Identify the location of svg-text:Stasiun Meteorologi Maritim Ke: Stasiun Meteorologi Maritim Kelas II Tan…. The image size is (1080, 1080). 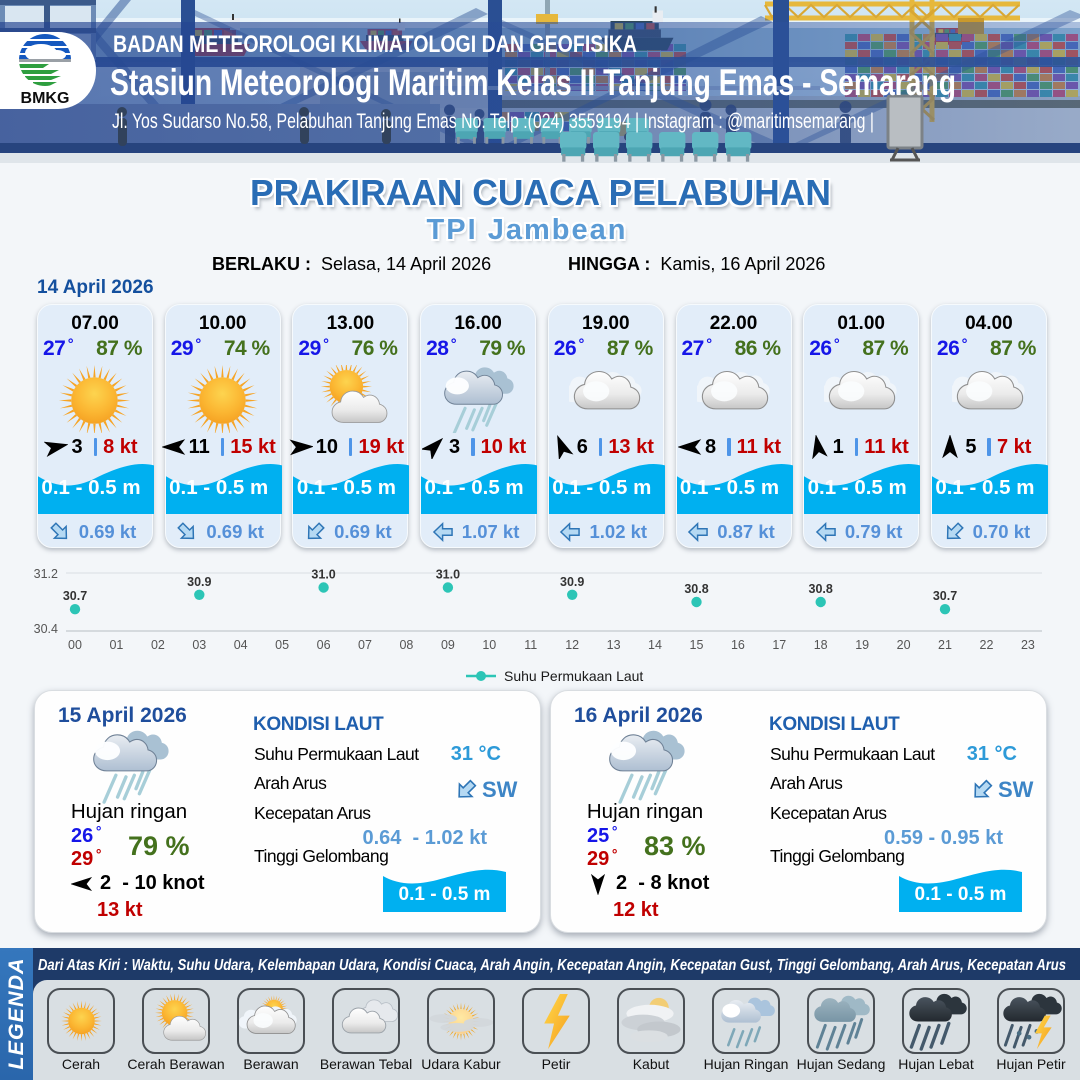
(533, 82).